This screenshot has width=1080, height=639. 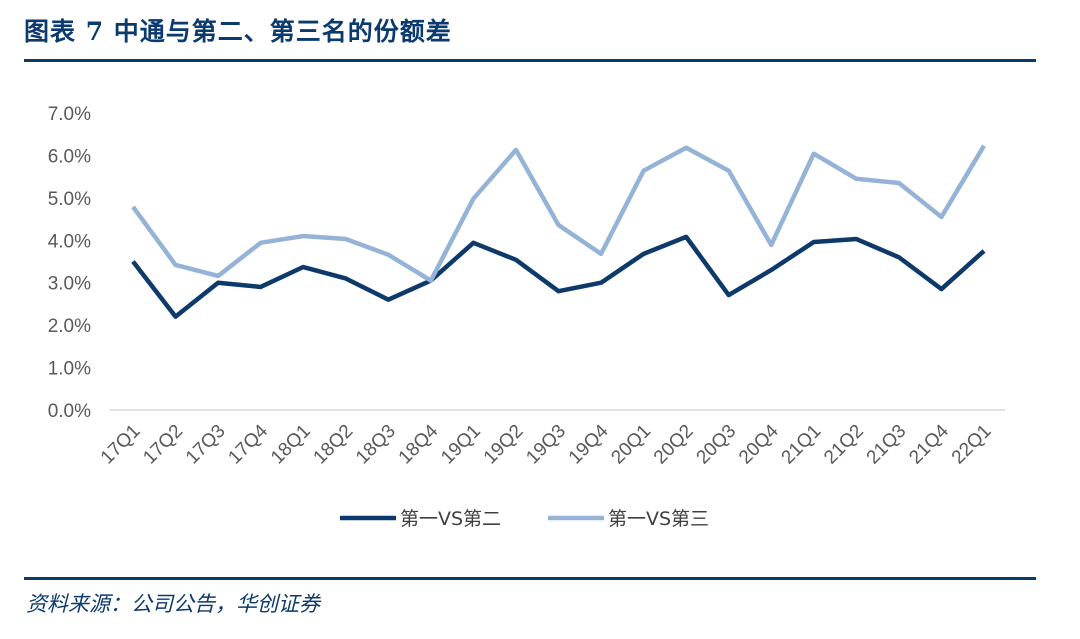 I want to click on x-tick-label: 21Q3, so click(x=887, y=445).